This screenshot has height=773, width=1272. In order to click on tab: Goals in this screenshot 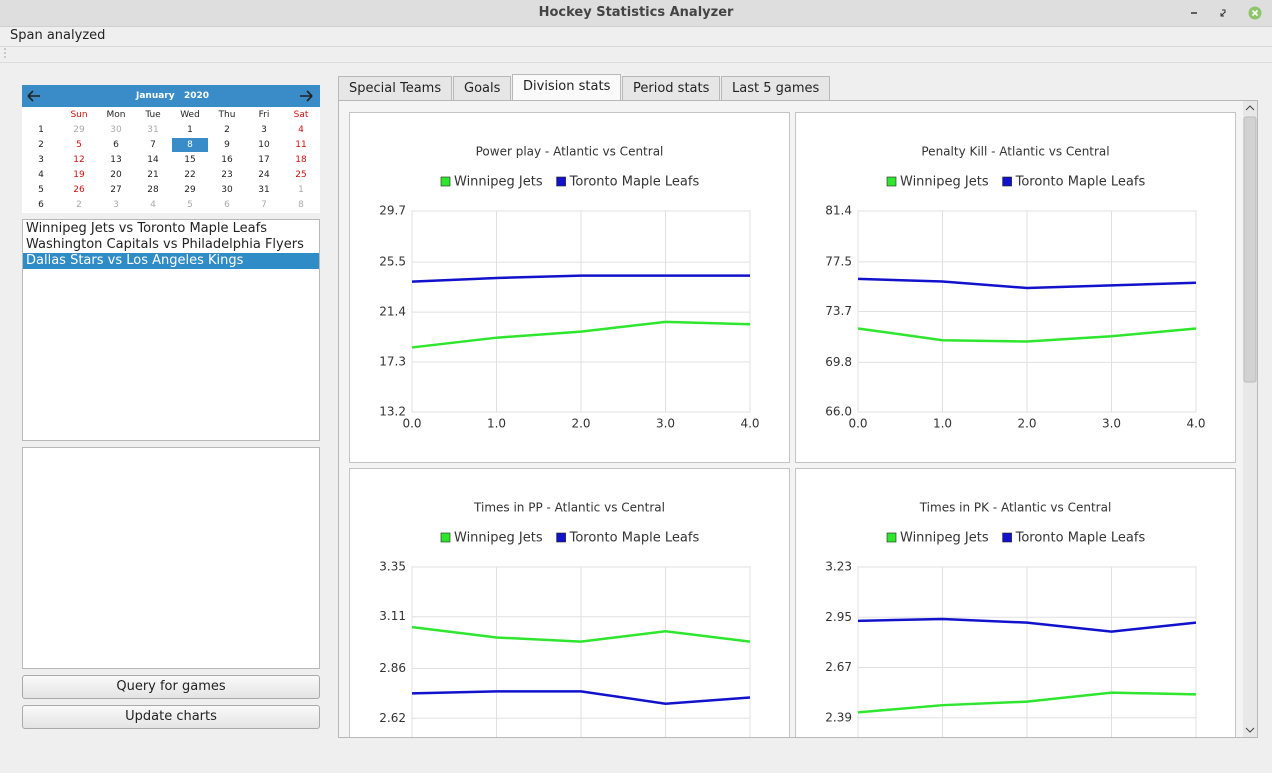, I will do `click(482, 88)`.